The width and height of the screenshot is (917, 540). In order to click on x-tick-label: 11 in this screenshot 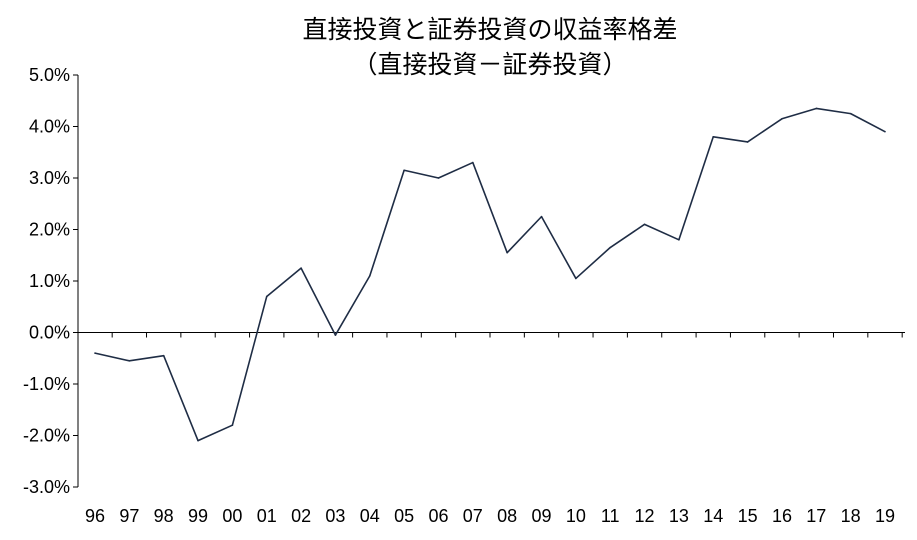, I will do `click(610, 516)`.